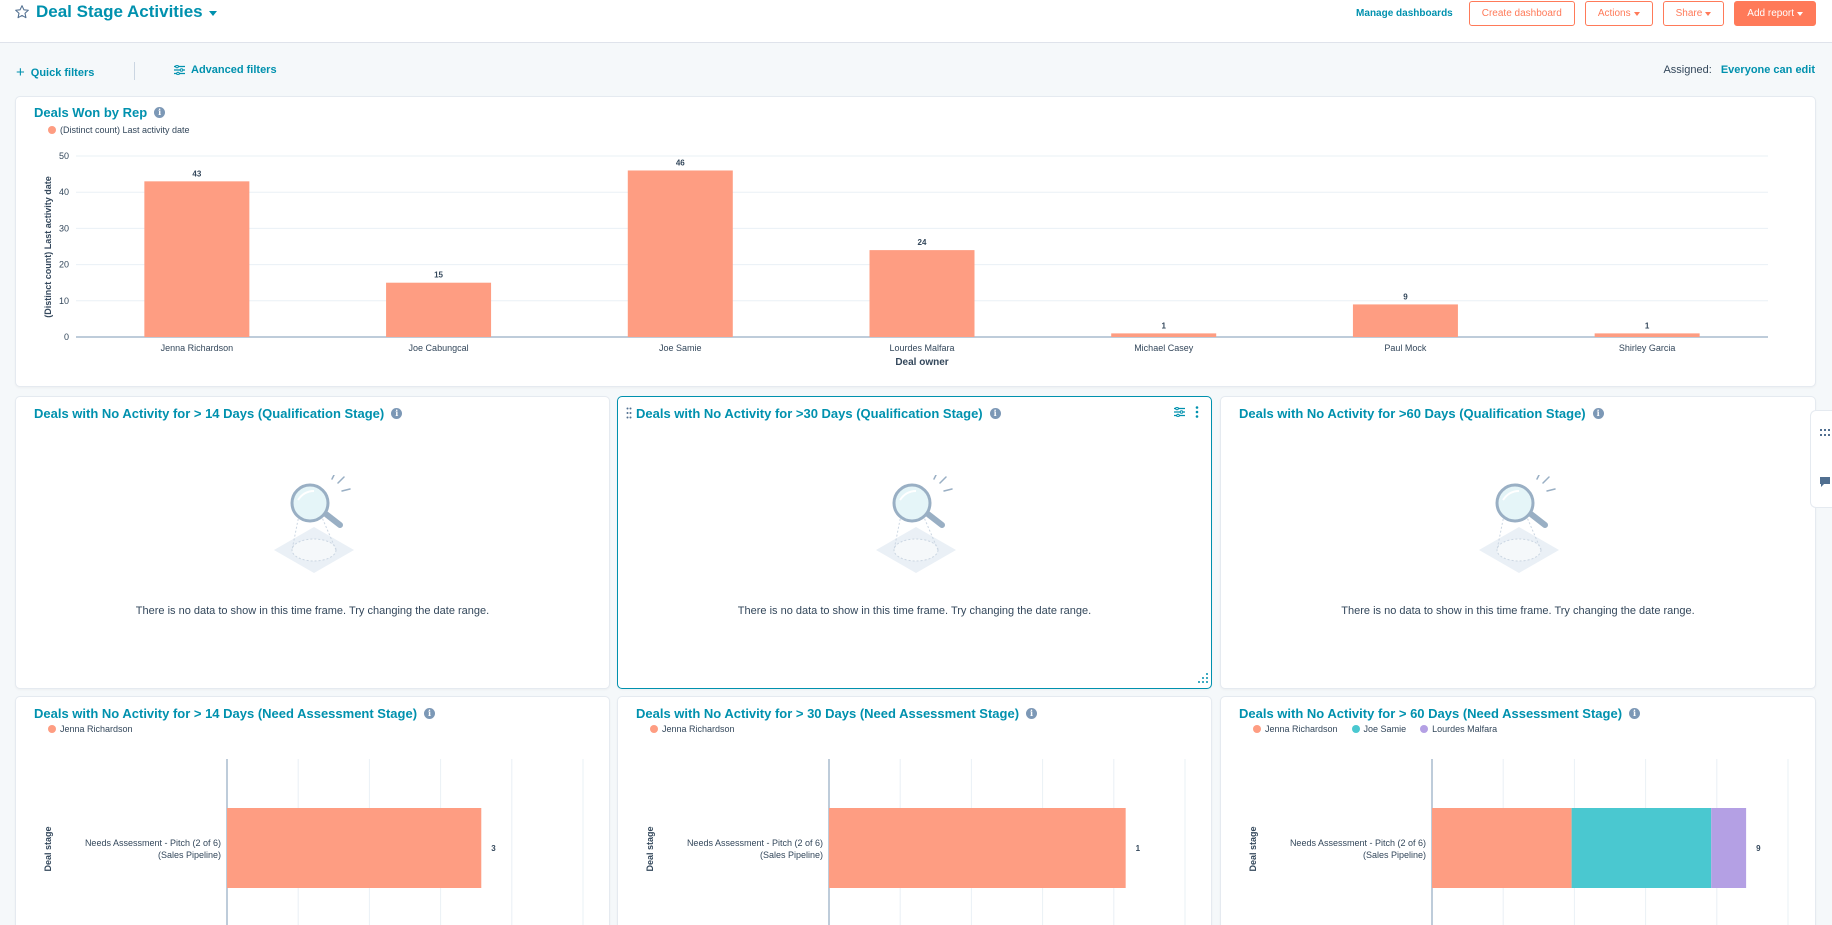  What do you see at coordinates (1775, 13) in the screenshot?
I see `add-report-button: Add report` at bounding box center [1775, 13].